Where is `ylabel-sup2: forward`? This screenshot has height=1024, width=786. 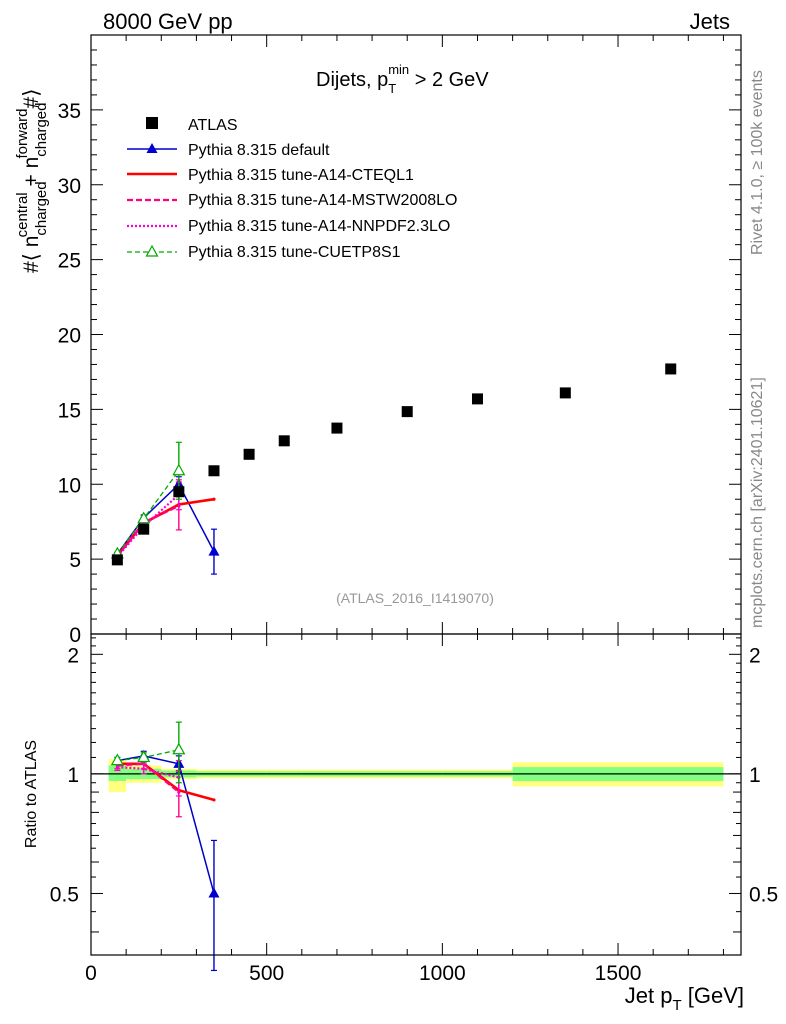
ylabel-sup2: forward is located at coordinates (22, 133).